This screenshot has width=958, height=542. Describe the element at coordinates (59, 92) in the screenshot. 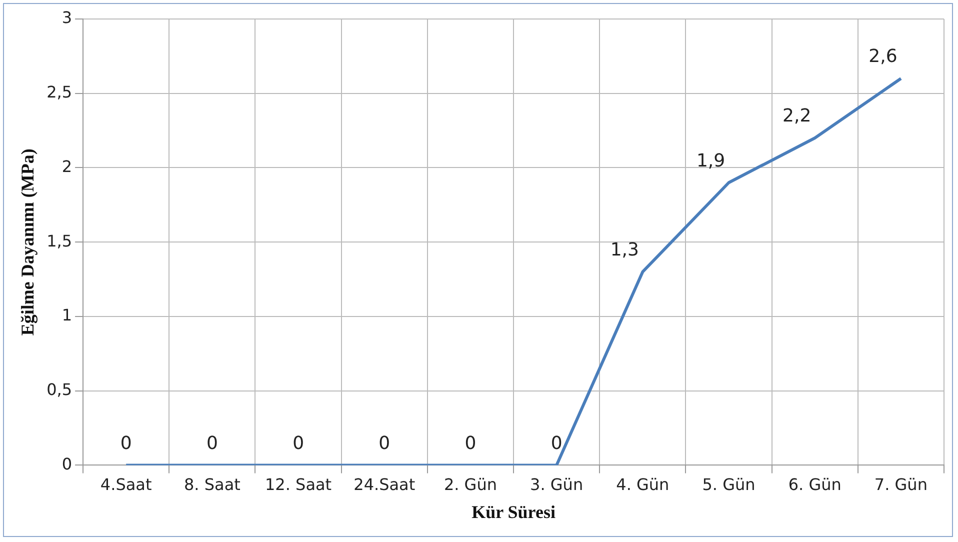

I see `y-tick-label: 2,5` at that location.